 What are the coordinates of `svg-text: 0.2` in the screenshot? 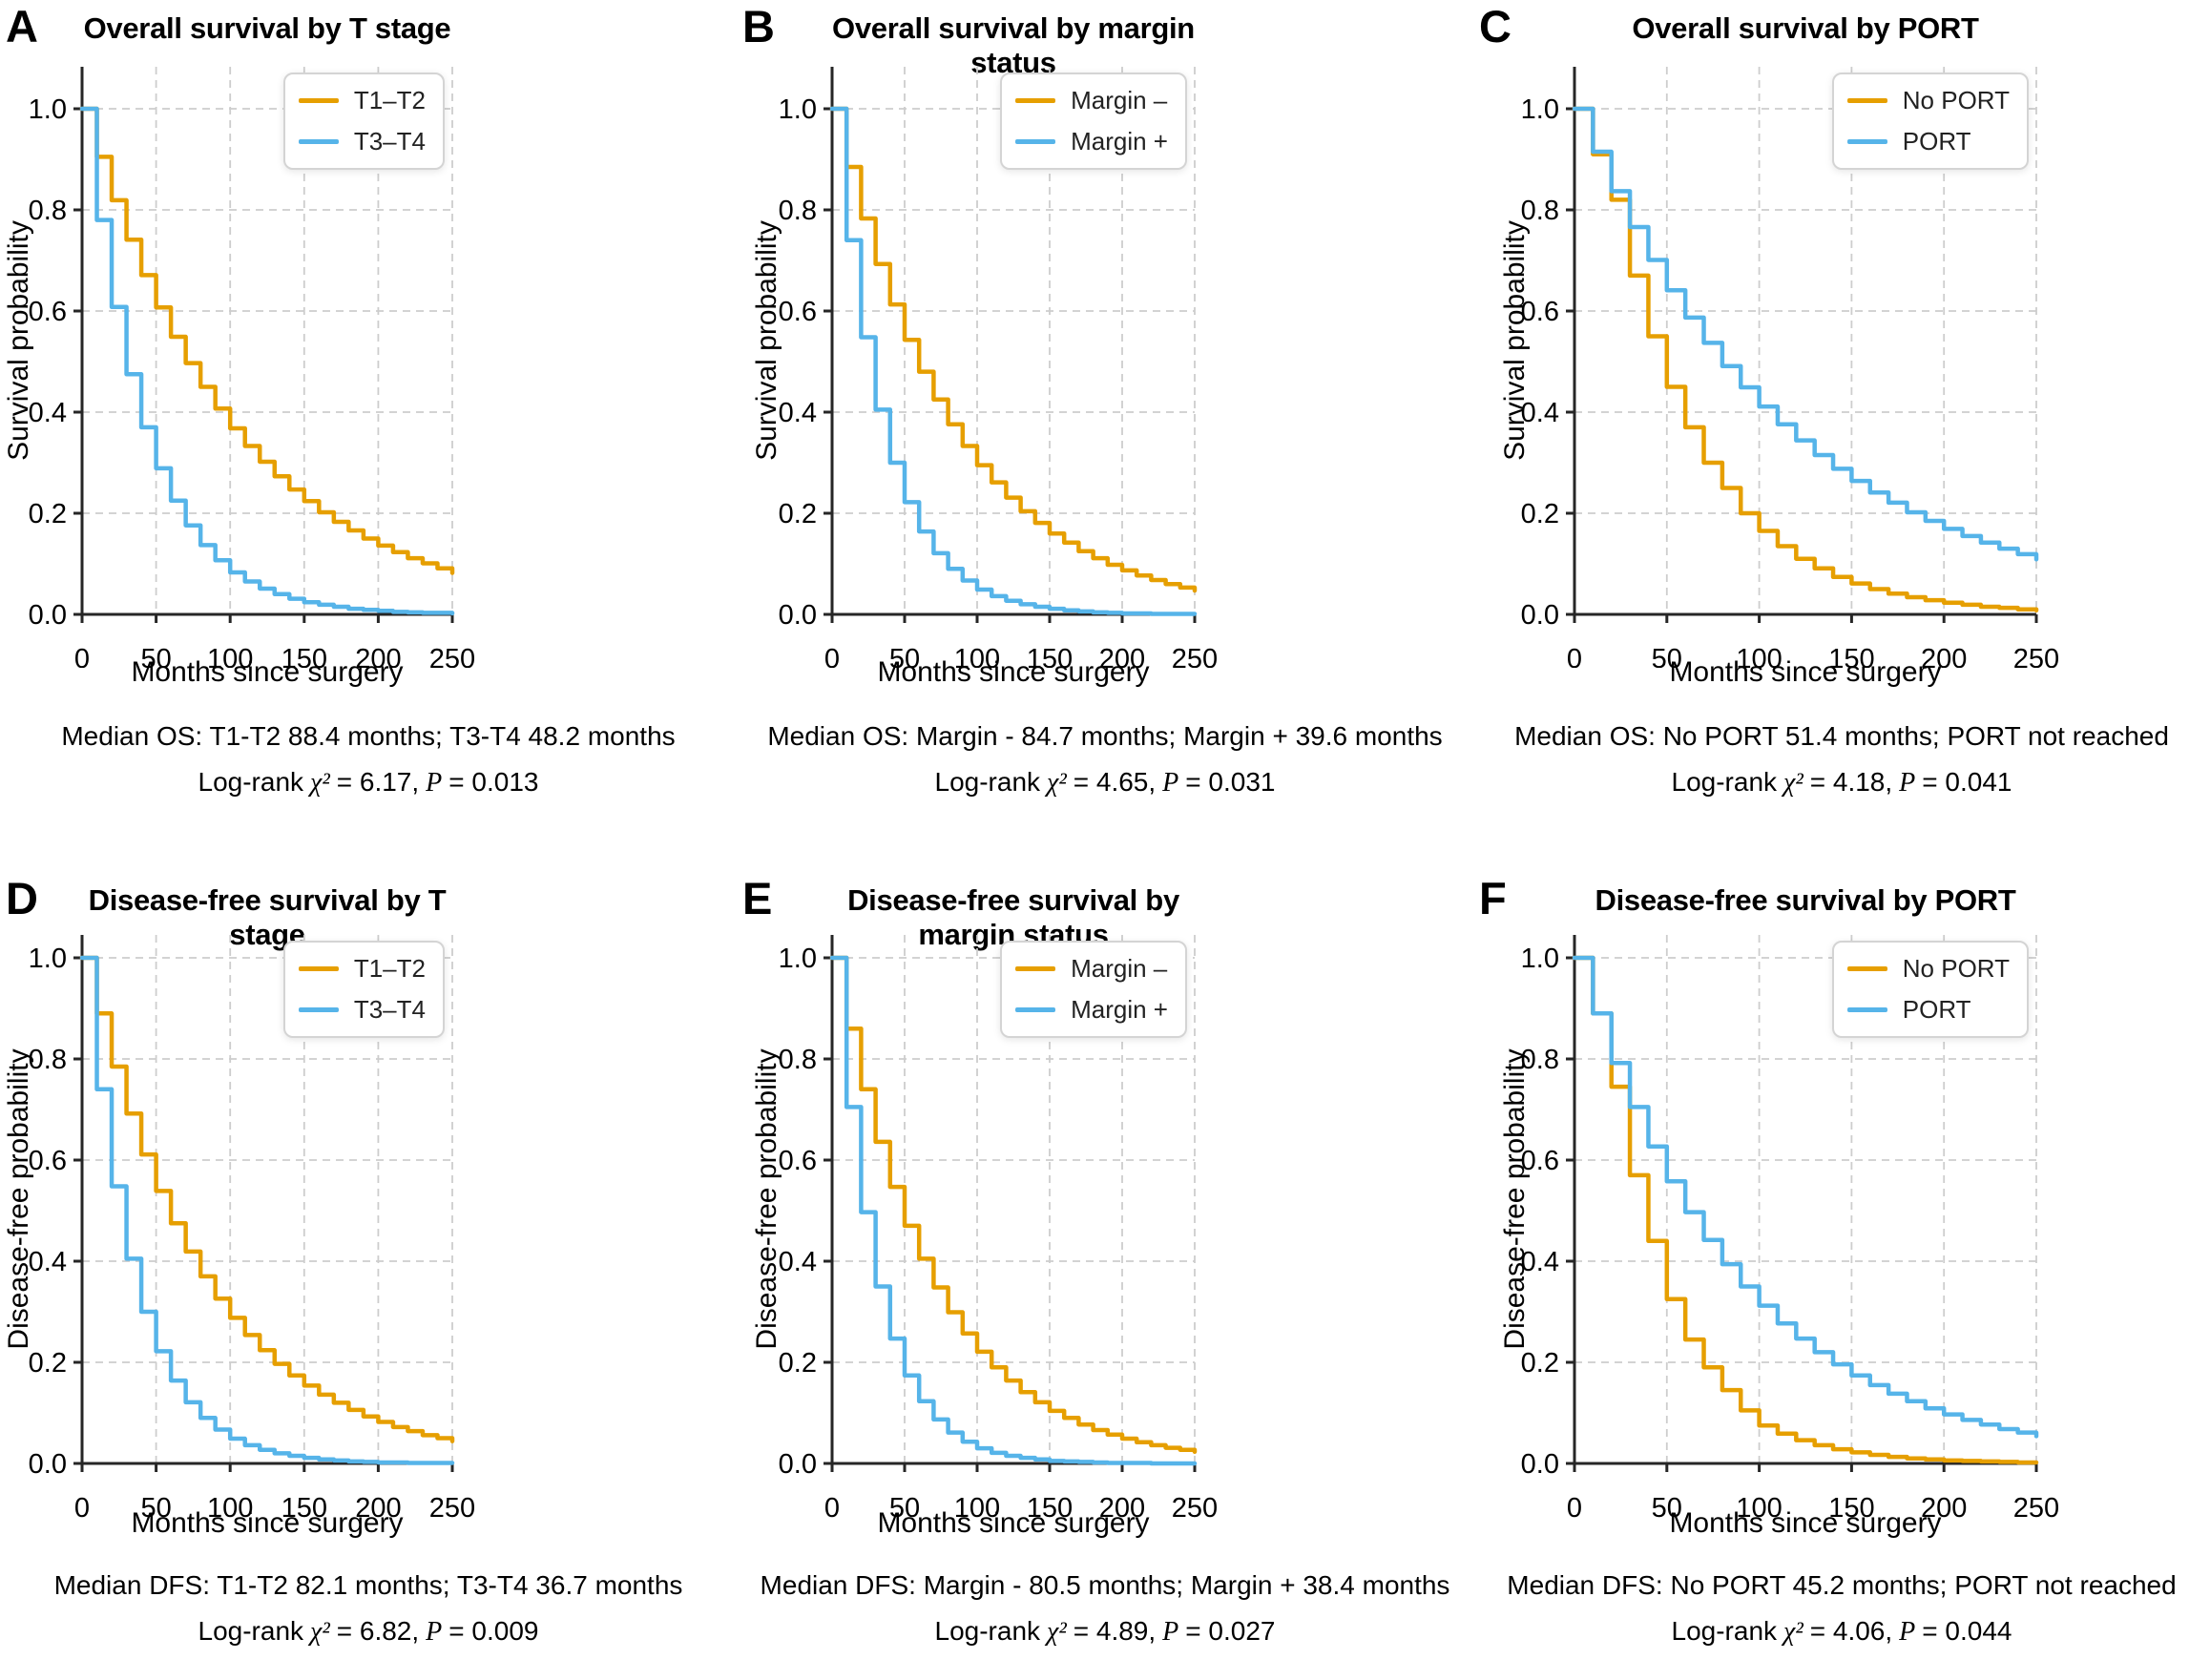 It's located at (1540, 514).